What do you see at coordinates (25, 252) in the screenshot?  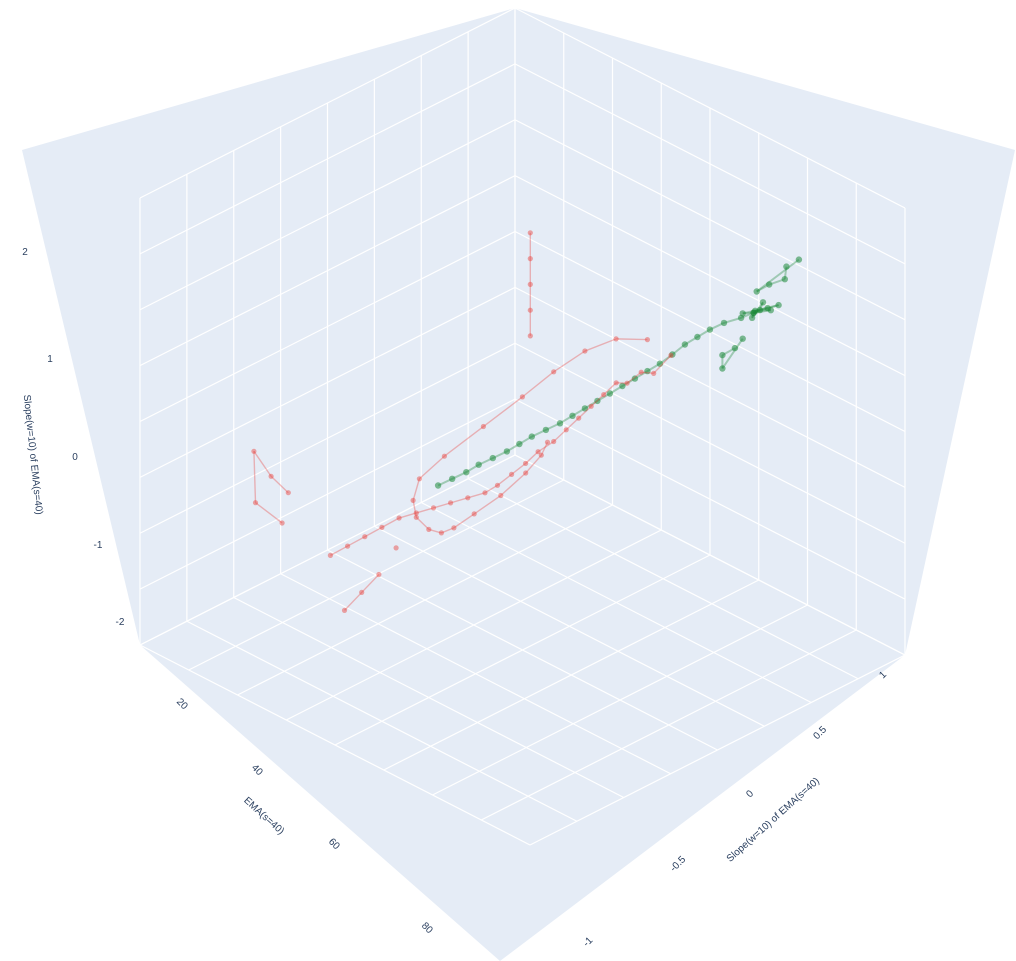 I see `z-tick-label: 2` at bounding box center [25, 252].